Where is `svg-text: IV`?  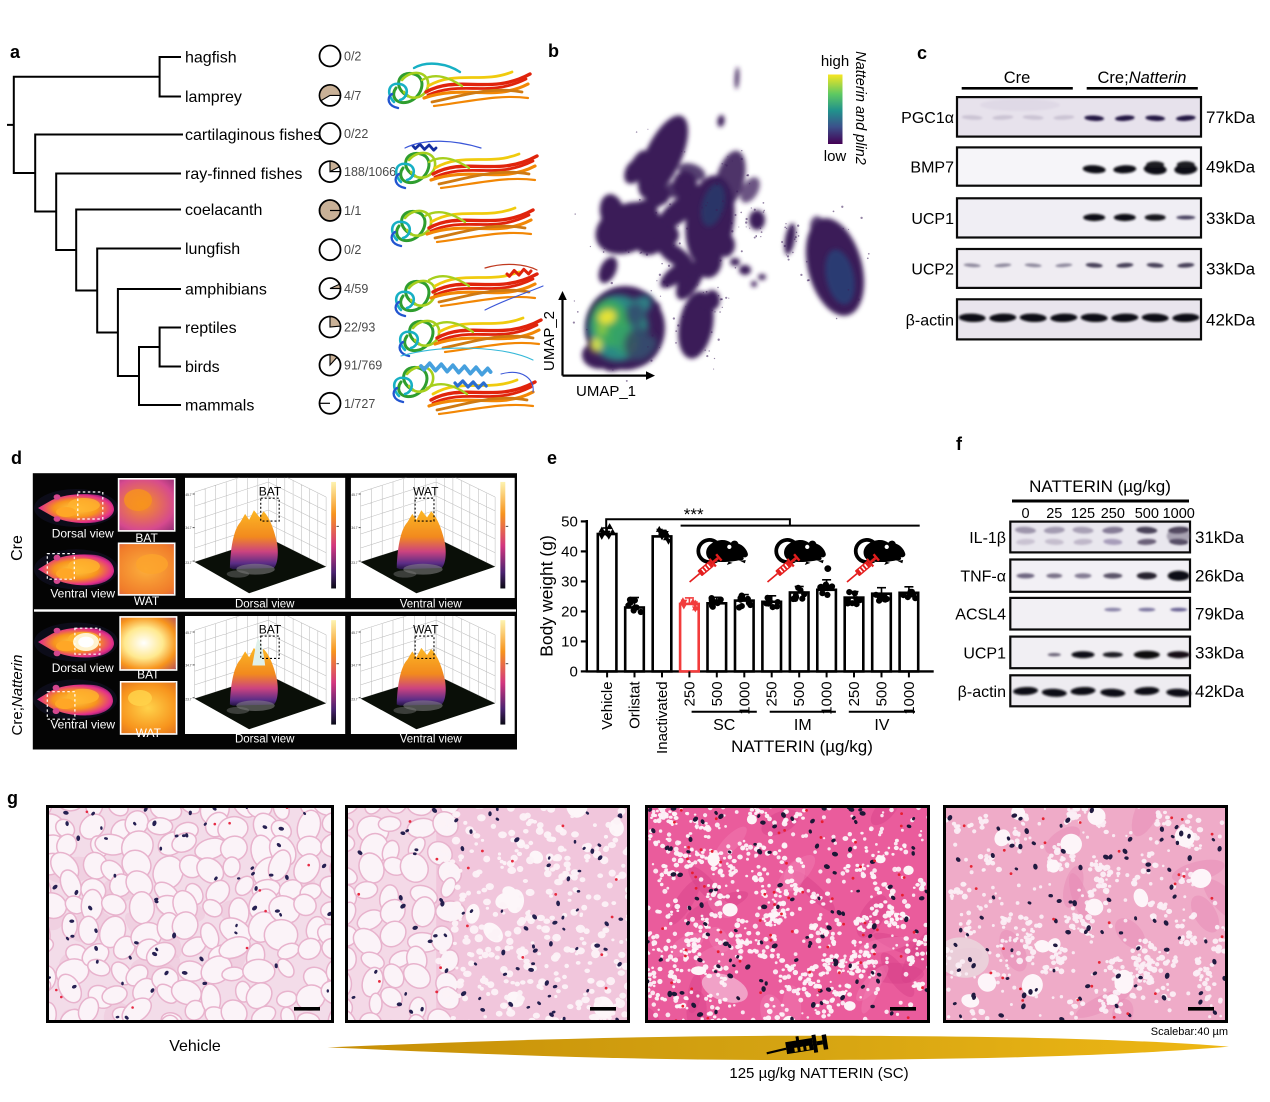 svg-text: IV is located at coordinates (881, 725).